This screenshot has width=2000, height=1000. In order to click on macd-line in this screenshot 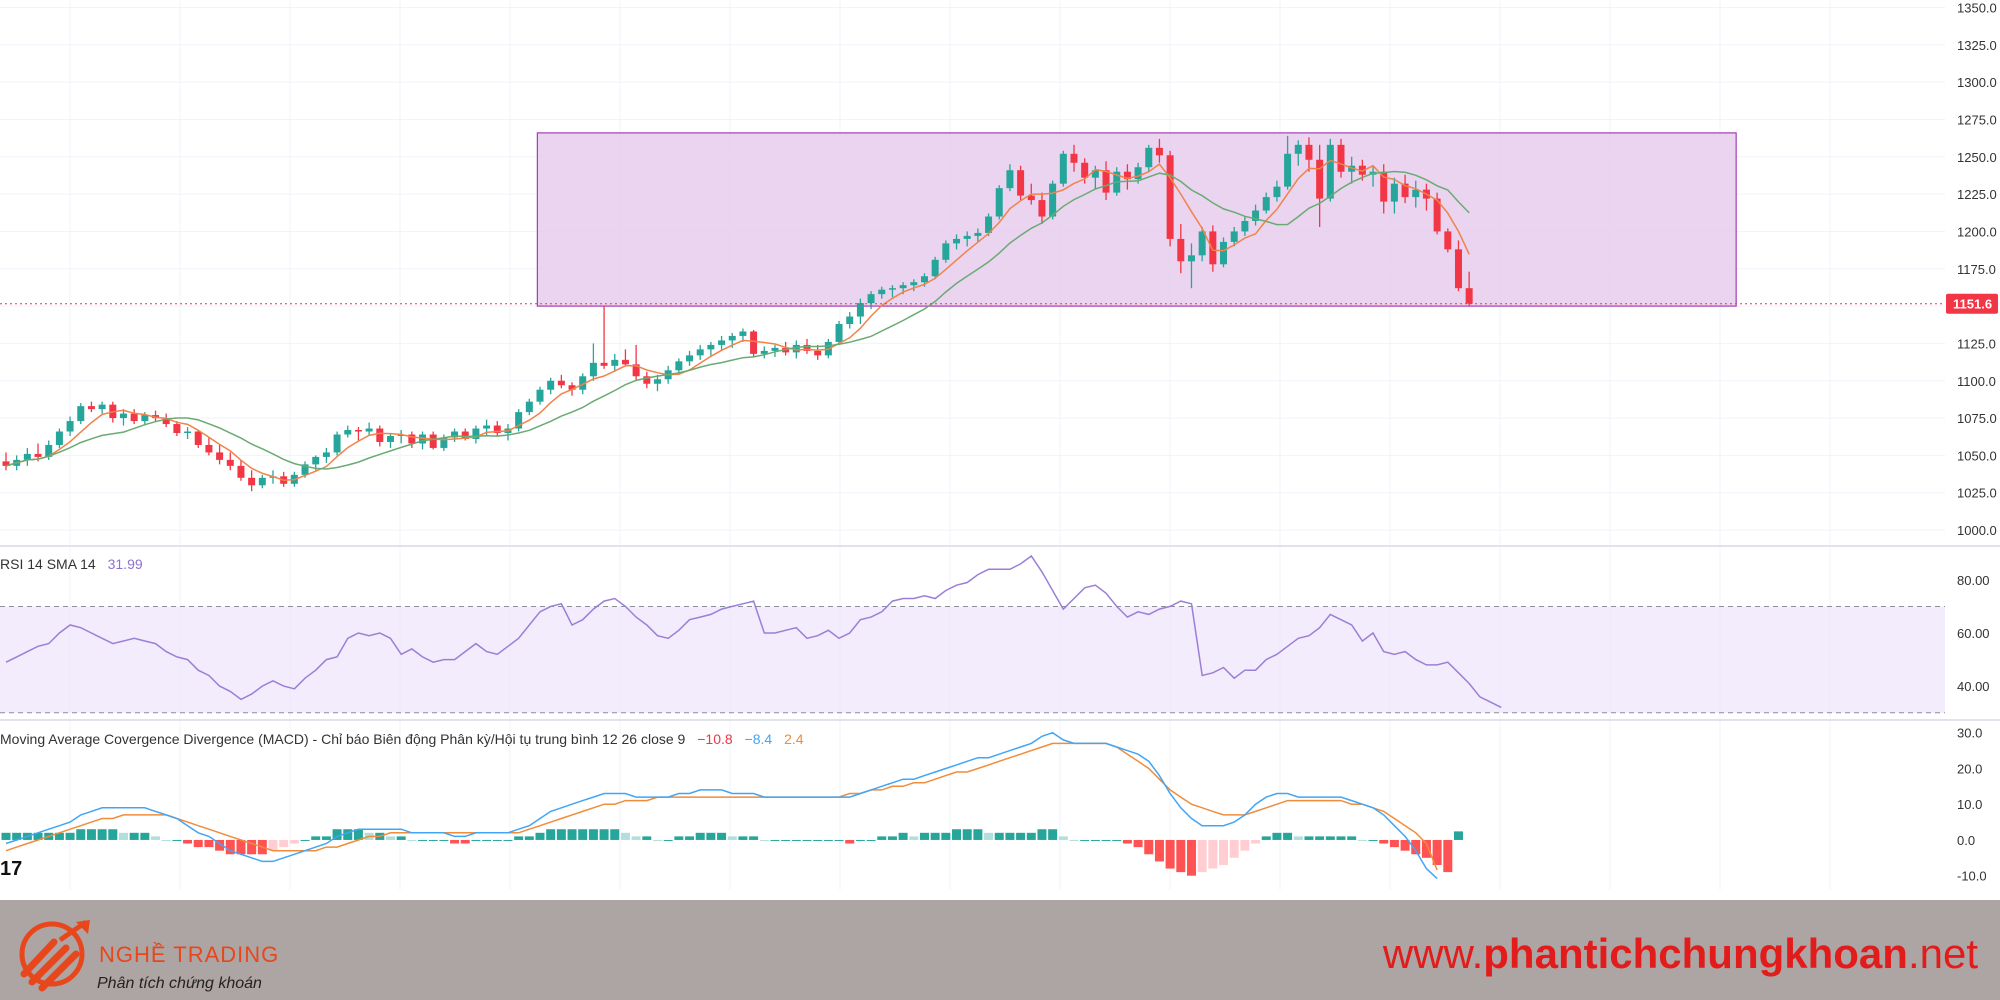, I will do `click(721, 805)`.